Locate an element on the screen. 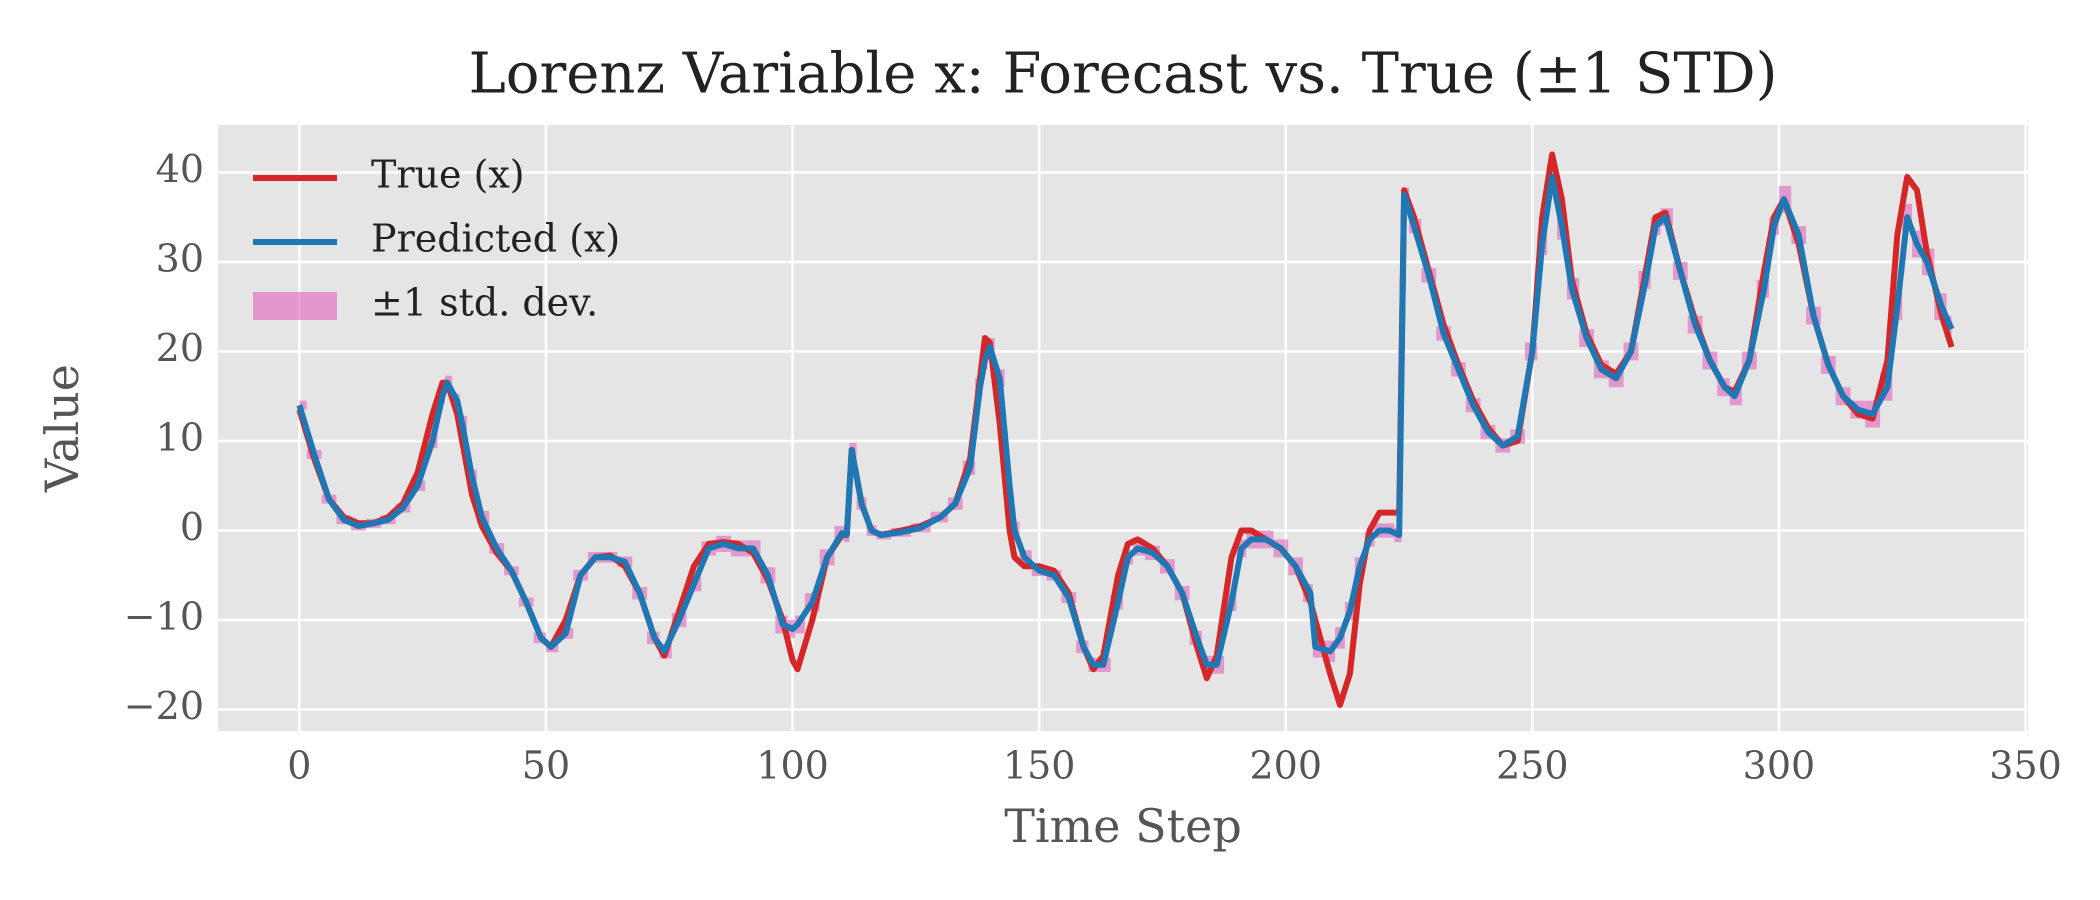  y-tick-label: 0 is located at coordinates (192, 527).